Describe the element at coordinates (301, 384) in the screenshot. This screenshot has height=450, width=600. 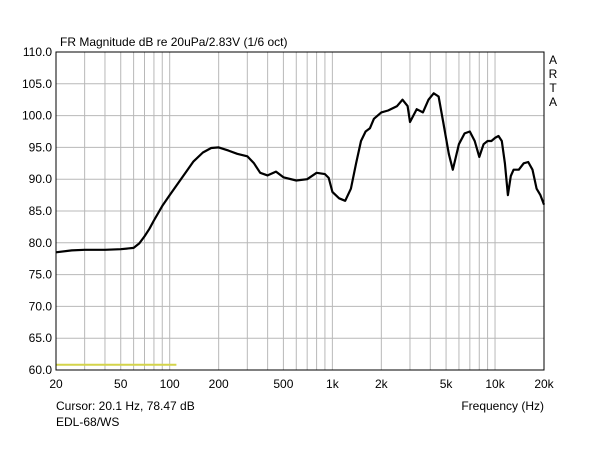
I see `x-axis-ticks: 20 50 100 200 500 1k 2k 5k 10k 20k` at that location.